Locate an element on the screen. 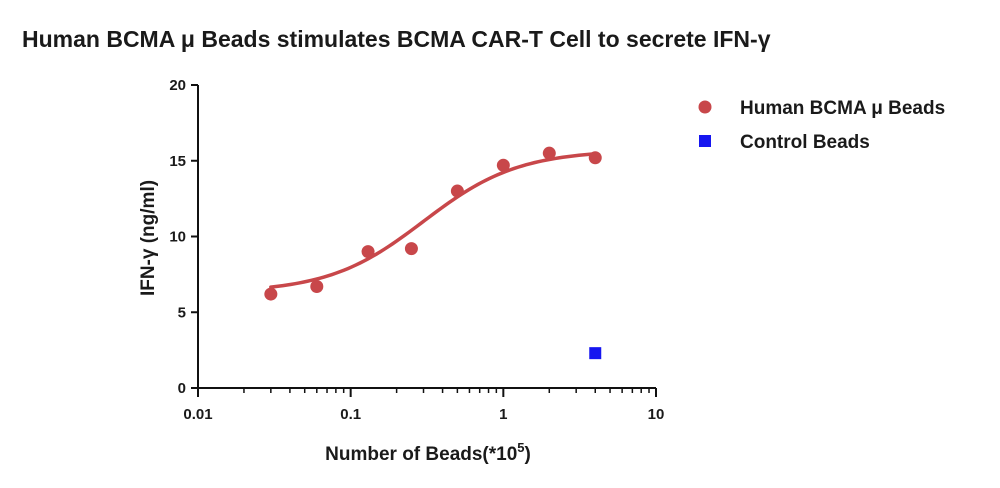 The width and height of the screenshot is (1000, 488). x-axis-title-suffix: ) is located at coordinates (528, 454).